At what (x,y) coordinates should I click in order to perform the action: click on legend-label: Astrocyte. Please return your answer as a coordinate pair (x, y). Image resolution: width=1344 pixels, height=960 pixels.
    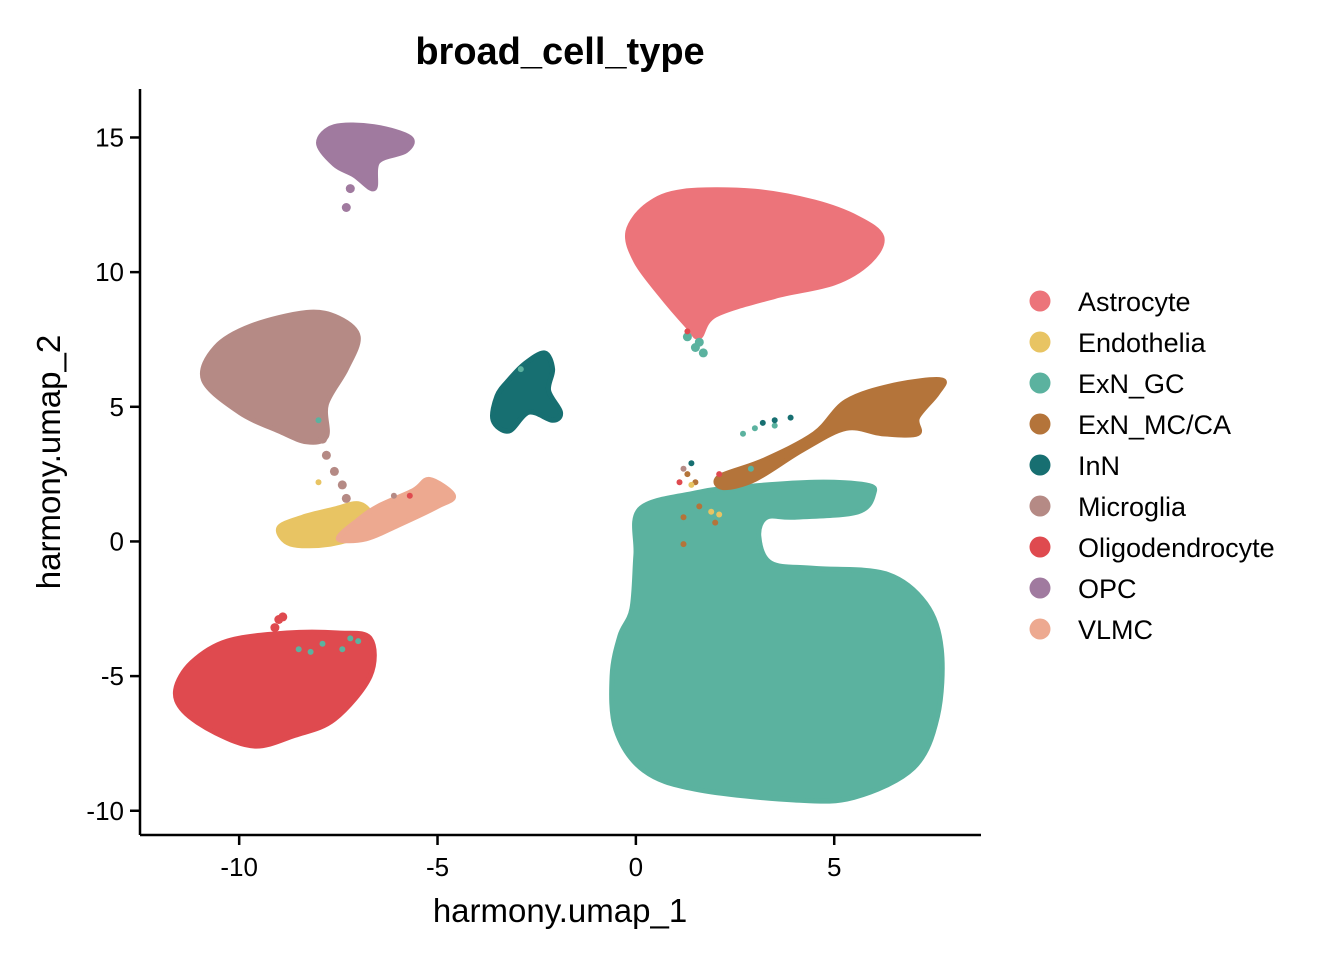
    Looking at the image, I should click on (1134, 302).